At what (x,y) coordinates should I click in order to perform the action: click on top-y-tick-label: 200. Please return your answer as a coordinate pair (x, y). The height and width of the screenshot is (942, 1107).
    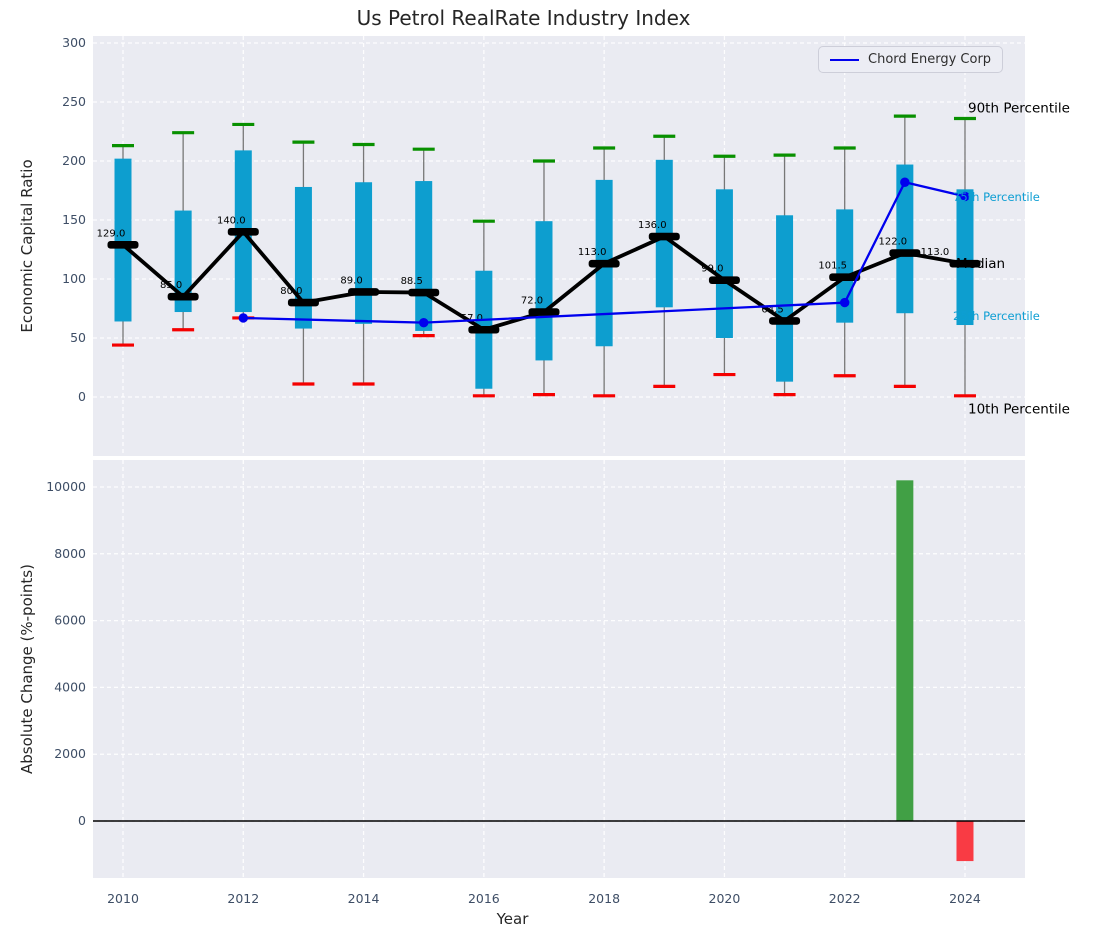
    Looking at the image, I should click on (74, 160).